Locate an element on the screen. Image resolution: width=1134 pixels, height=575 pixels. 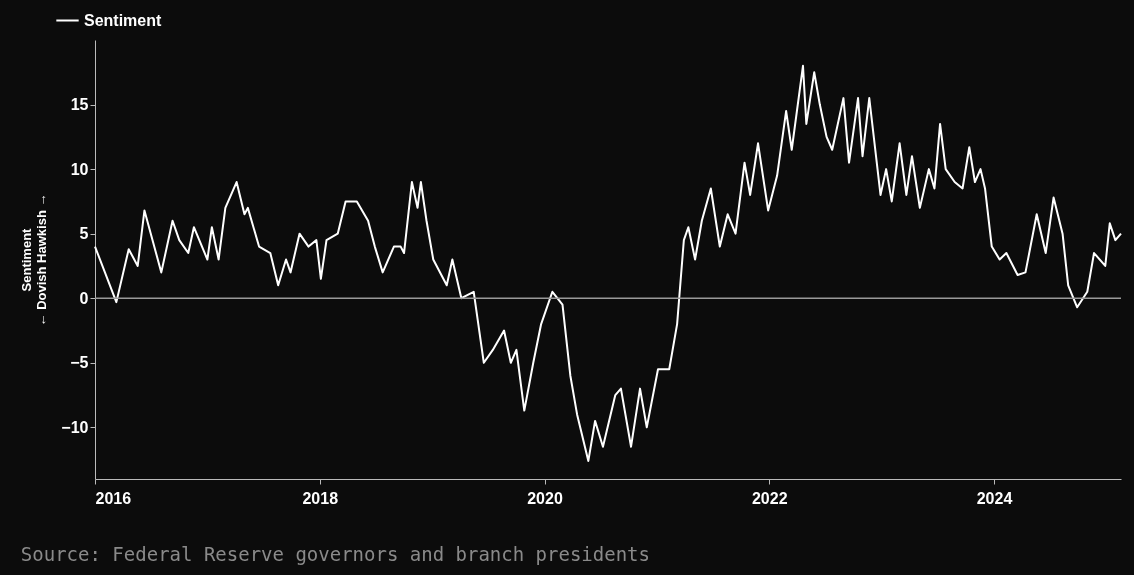
x-tick-label: 2016 is located at coordinates (113, 498).